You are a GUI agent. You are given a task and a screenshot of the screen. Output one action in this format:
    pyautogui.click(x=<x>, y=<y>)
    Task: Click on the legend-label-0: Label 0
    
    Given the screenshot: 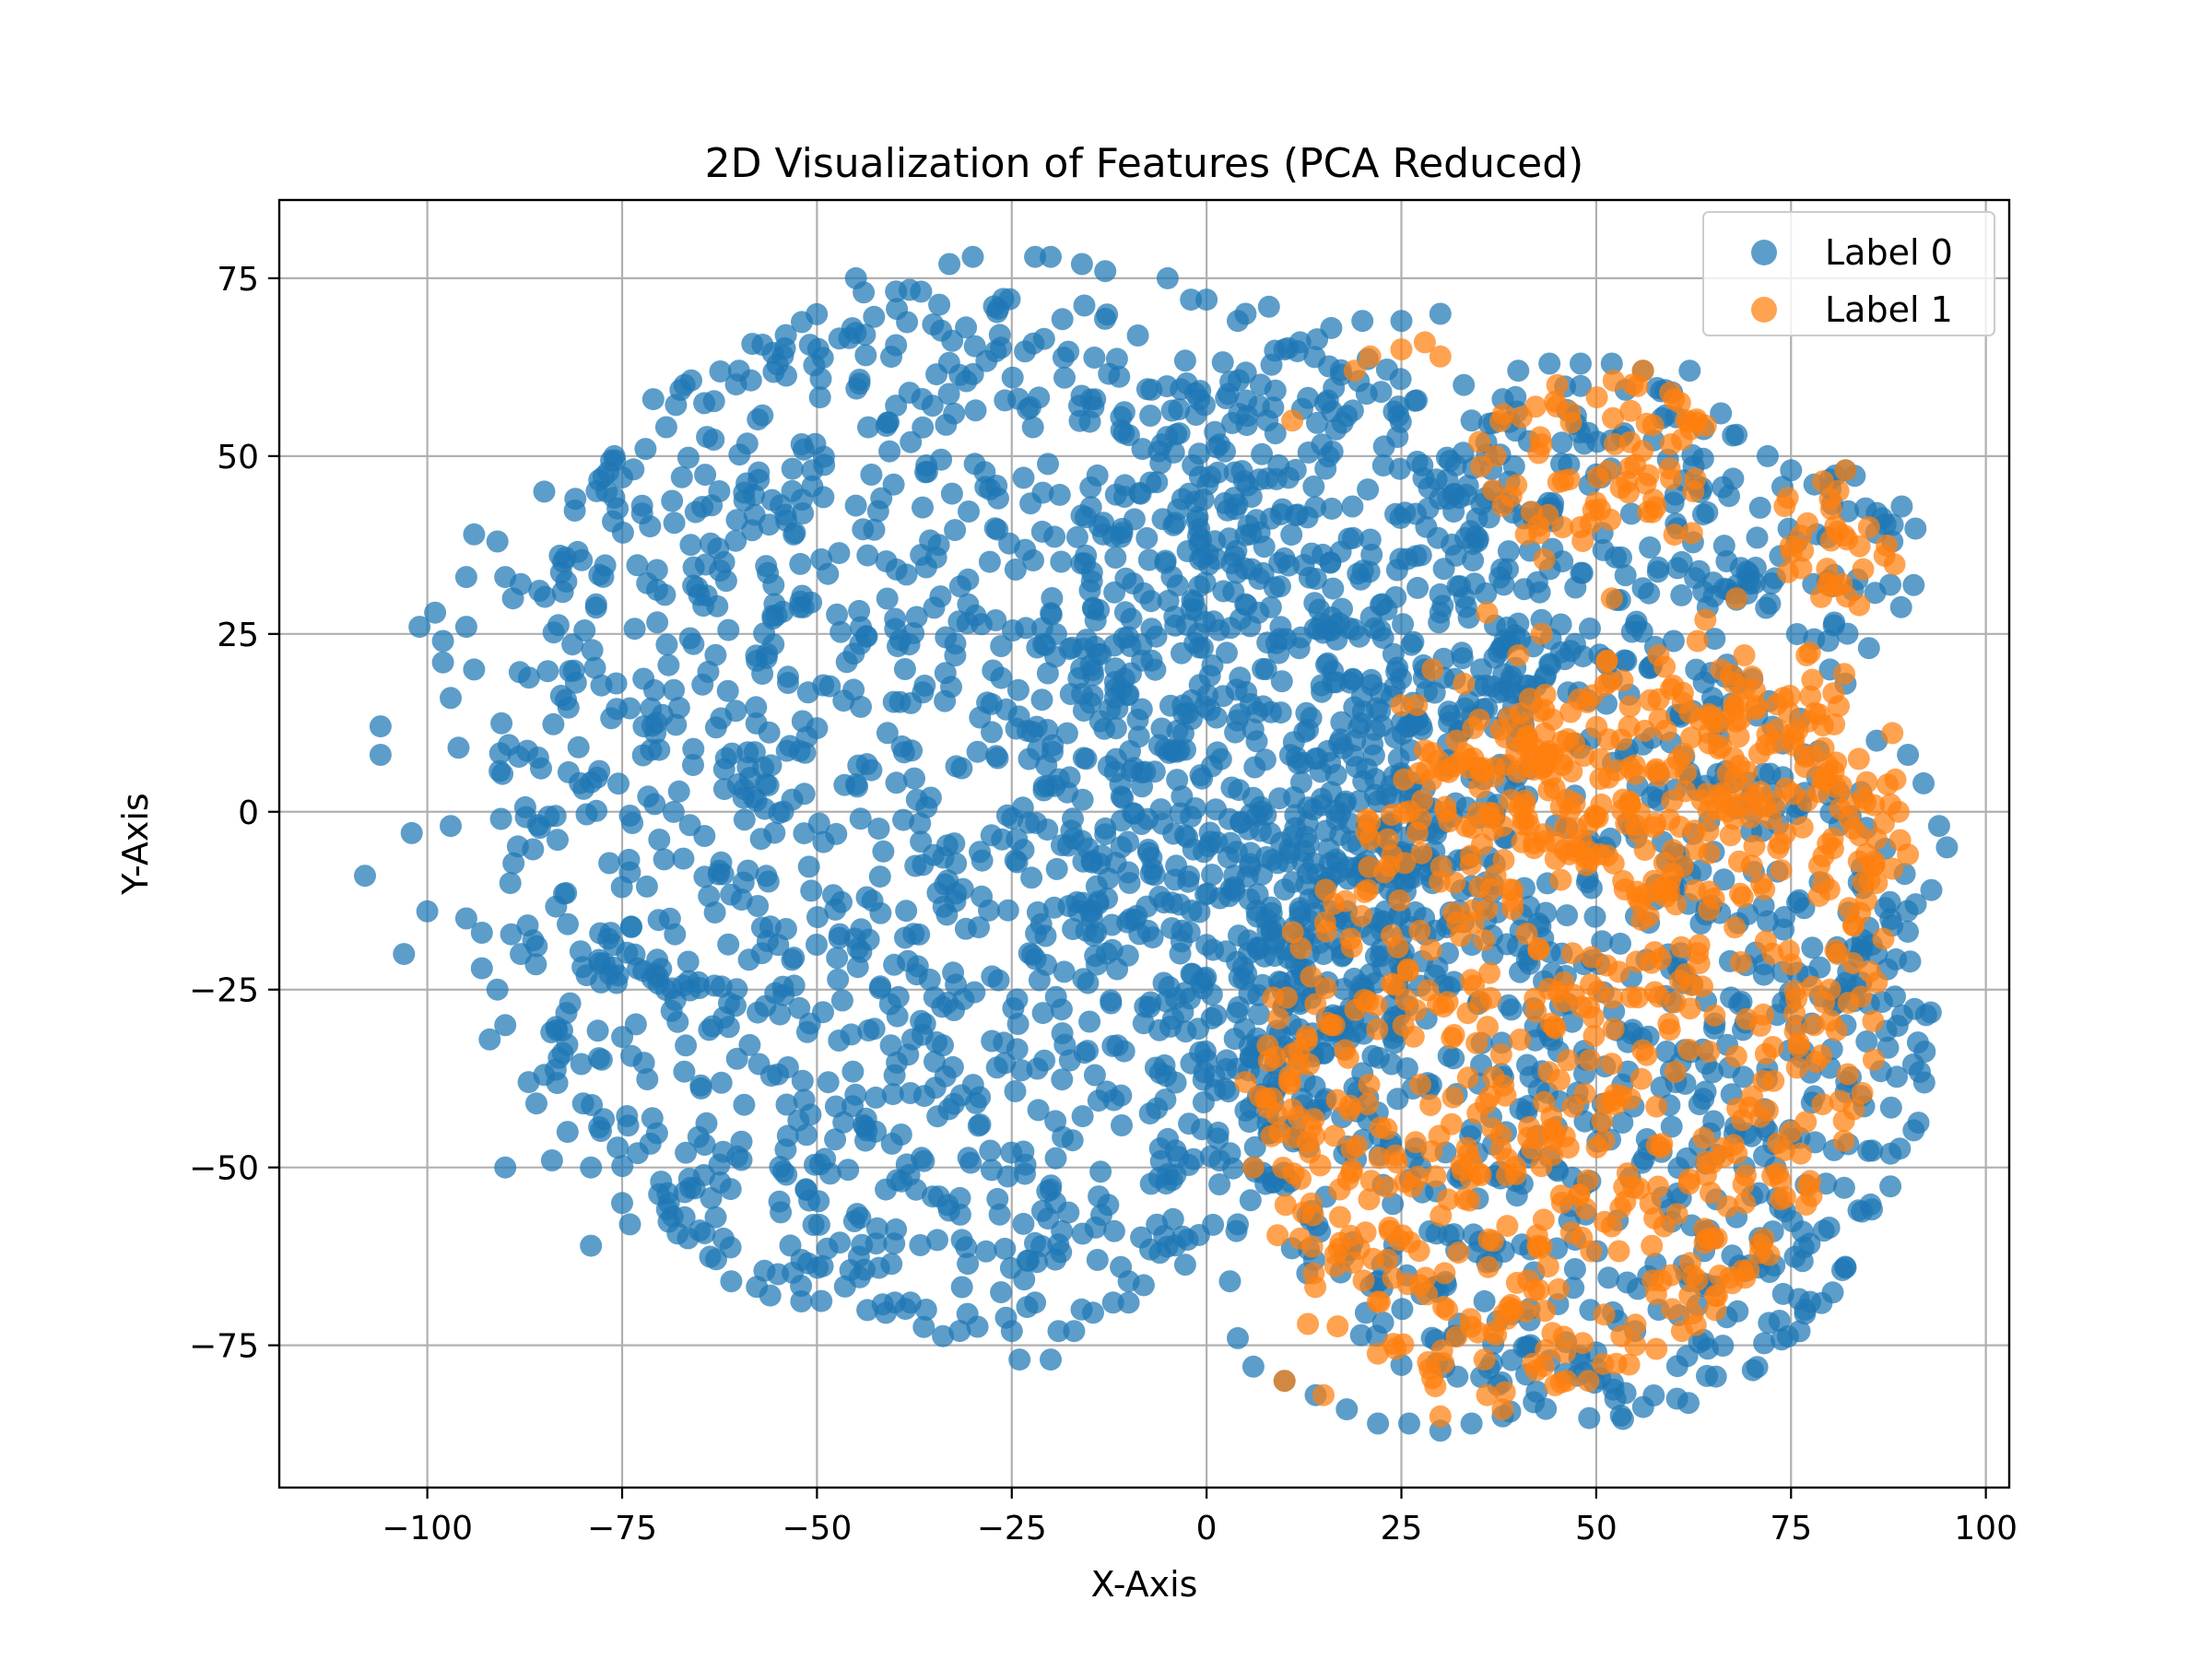 What is the action you would take?
    pyautogui.click(x=1889, y=252)
    